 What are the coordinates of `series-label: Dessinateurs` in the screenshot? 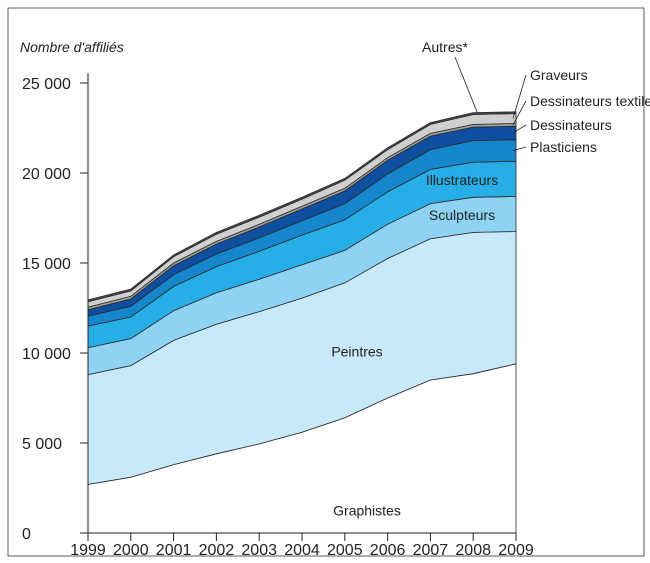 It's located at (571, 125).